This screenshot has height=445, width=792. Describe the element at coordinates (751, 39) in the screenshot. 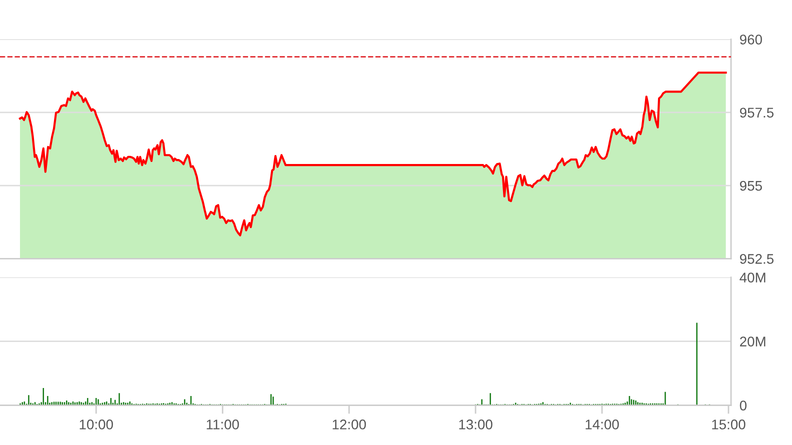

I see `y-tick-label: 960` at that location.